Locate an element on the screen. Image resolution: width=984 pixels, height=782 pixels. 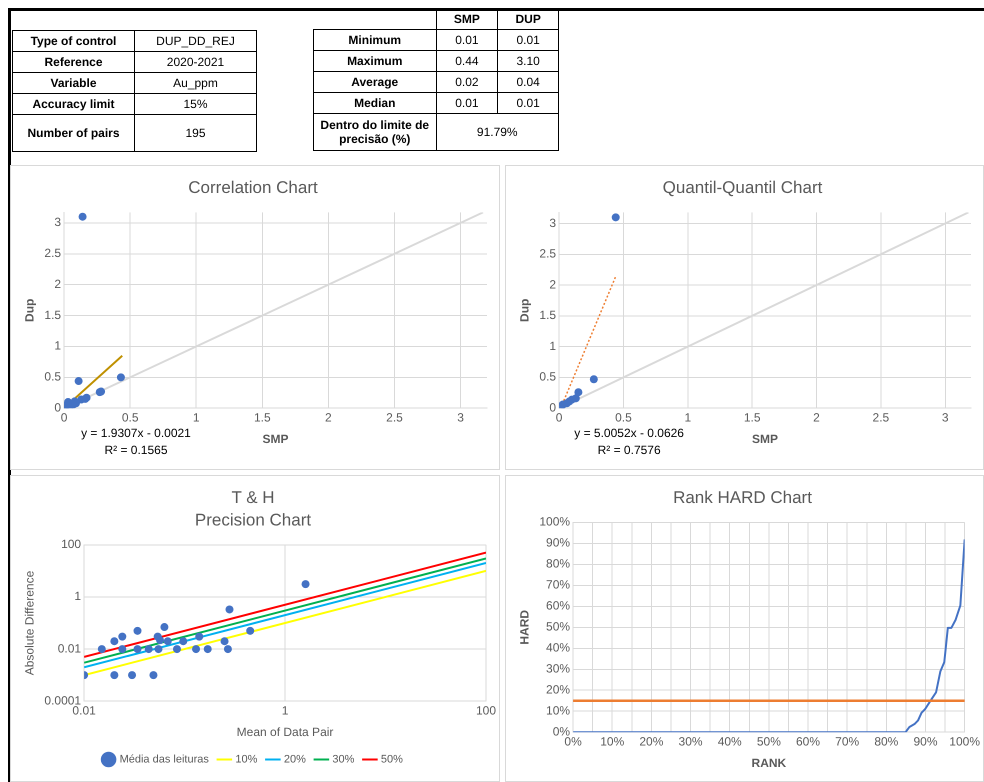
text: Type of control is located at coordinates (73, 41).